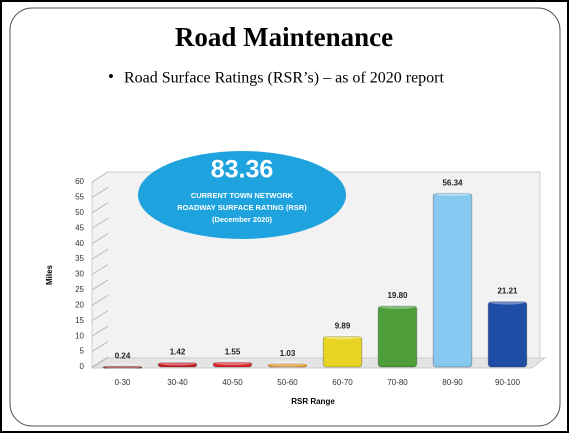  I want to click on x-tick-label: 70-80, so click(397, 382).